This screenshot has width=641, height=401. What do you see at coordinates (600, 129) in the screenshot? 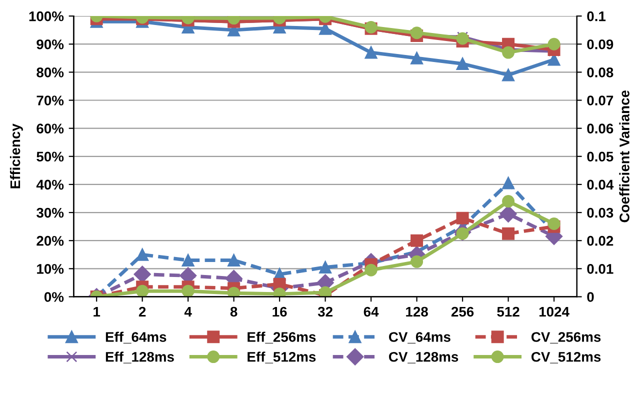
I see `y2-tick-label: 0.06` at bounding box center [600, 129].